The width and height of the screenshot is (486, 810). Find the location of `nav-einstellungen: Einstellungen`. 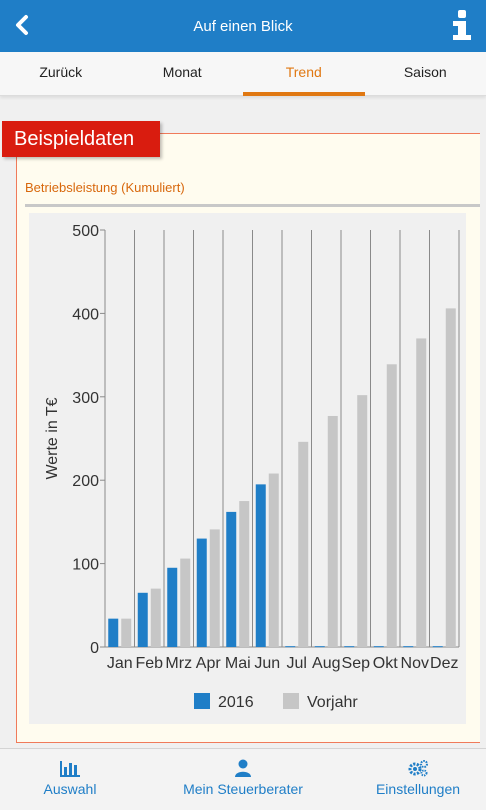

nav-einstellungen: Einstellungen is located at coordinates (418, 778).